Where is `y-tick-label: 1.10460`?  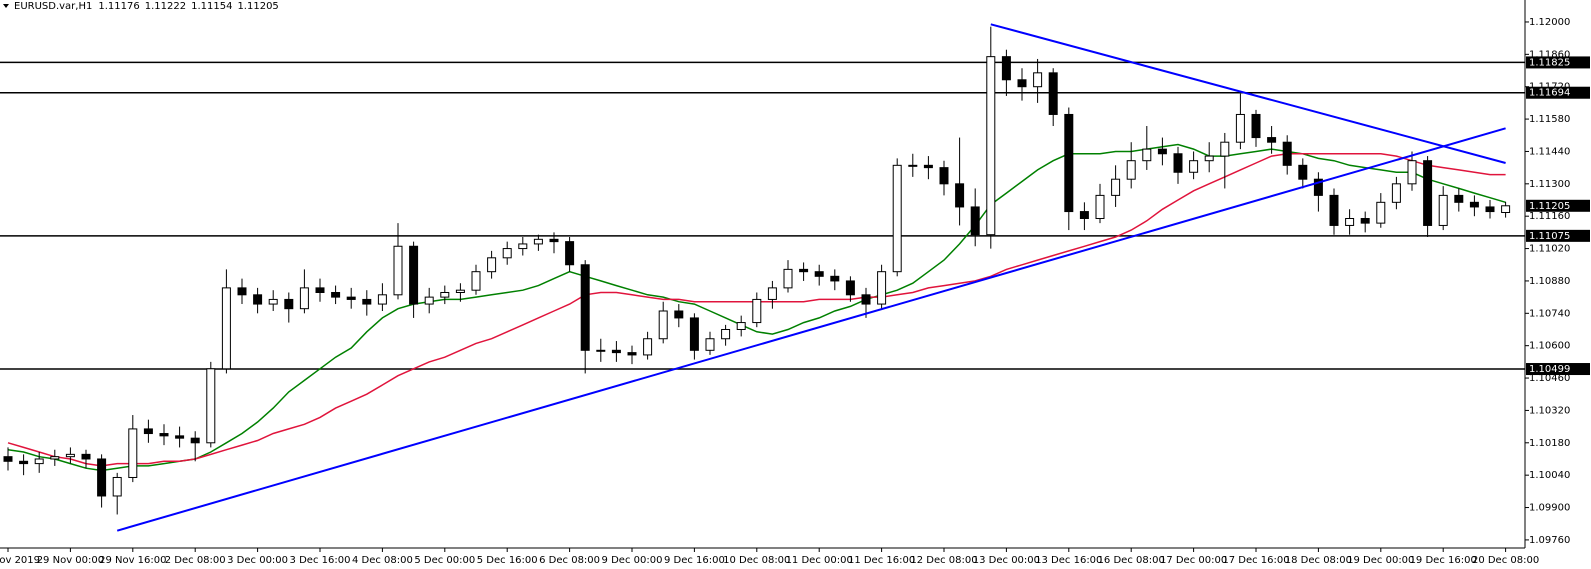 y-tick-label: 1.10460 is located at coordinates (1549, 378).